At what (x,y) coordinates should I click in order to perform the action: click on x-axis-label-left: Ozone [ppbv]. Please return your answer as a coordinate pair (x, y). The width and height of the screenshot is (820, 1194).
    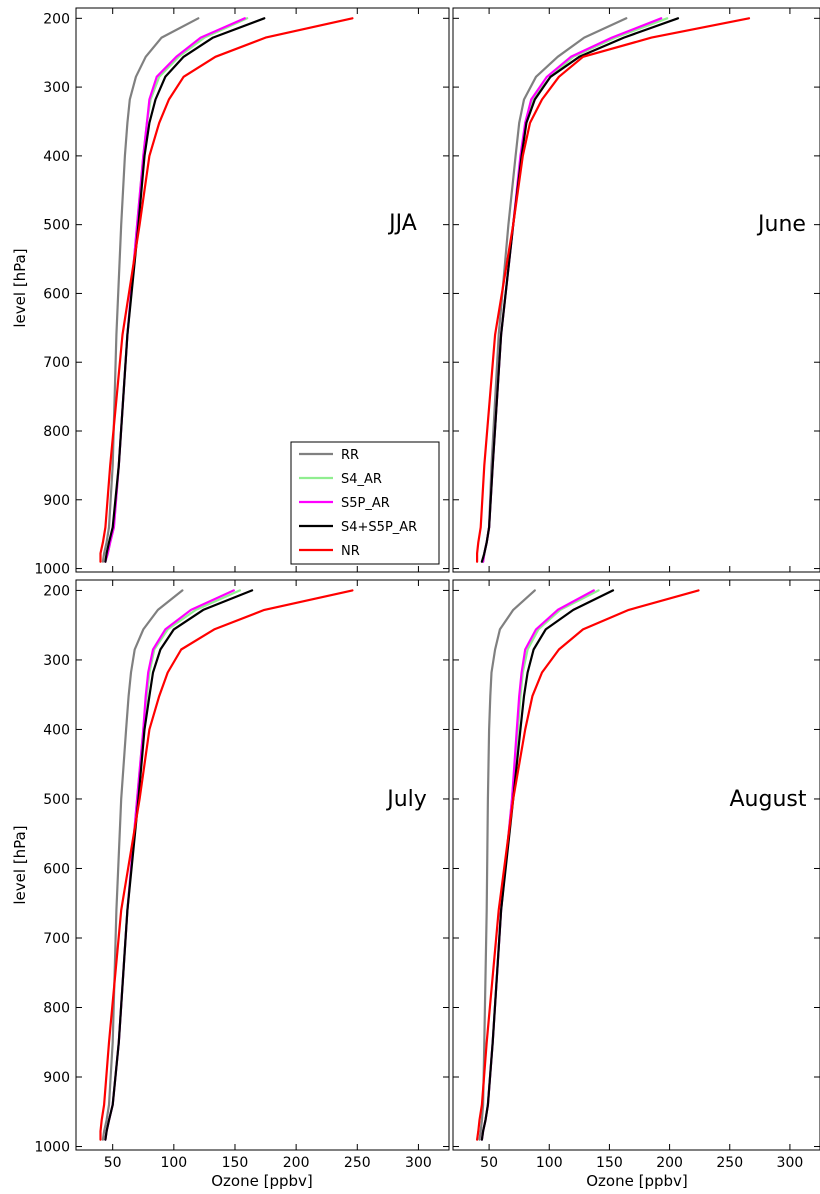
    Looking at the image, I should click on (262, 1181).